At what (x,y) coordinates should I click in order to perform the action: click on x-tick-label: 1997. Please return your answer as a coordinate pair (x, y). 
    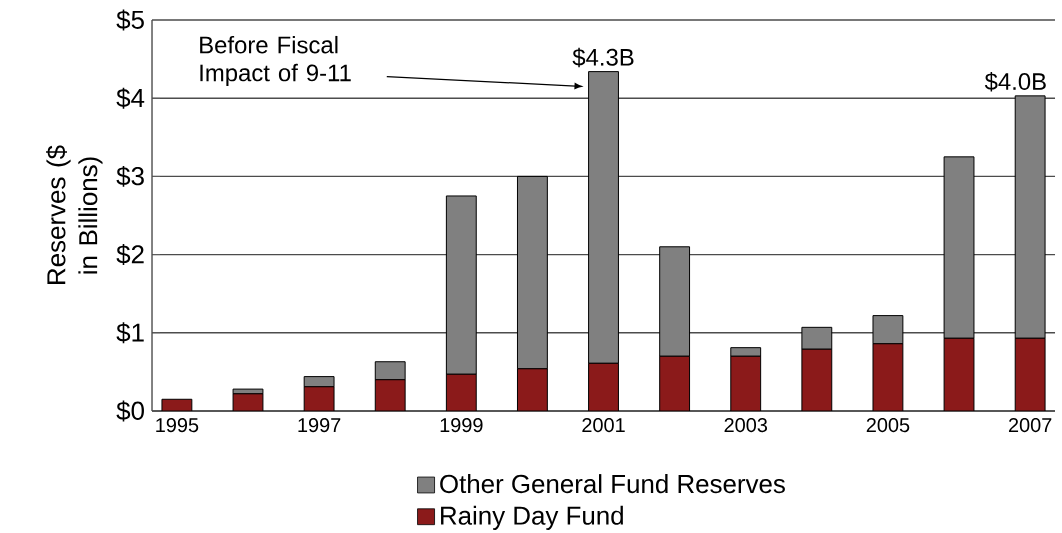
    Looking at the image, I should click on (319, 425).